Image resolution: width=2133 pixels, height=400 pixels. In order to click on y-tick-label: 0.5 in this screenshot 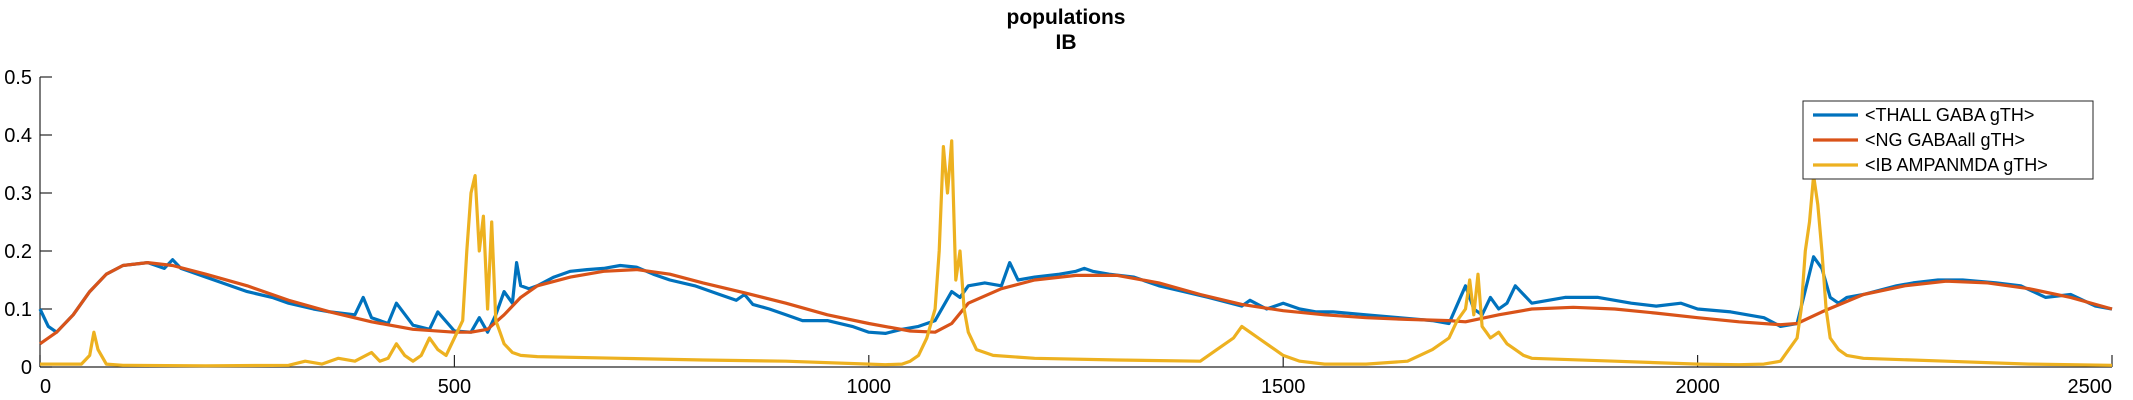, I will do `click(18, 78)`.